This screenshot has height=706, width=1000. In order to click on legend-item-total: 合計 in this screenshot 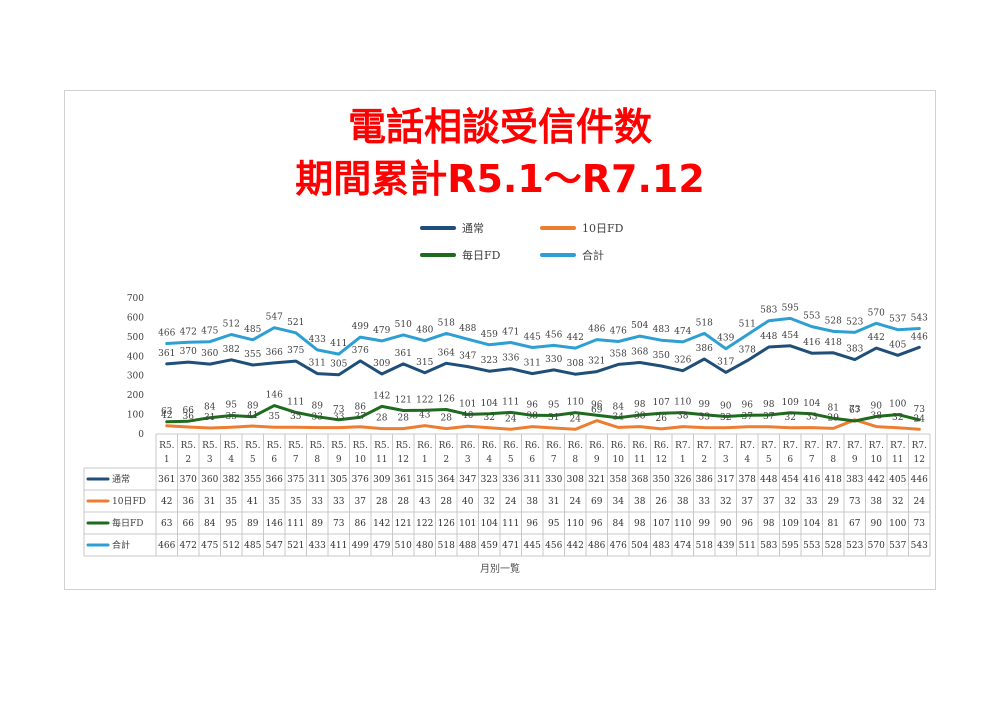, I will do `click(572, 255)`.